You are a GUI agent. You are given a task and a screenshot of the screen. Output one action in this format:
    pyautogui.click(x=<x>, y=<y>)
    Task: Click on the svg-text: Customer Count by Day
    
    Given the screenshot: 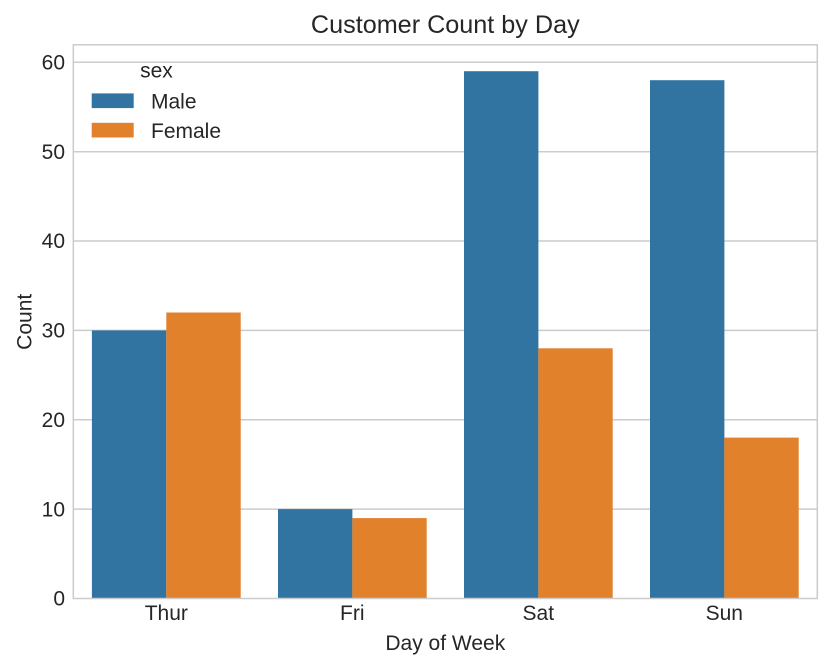 What is the action you would take?
    pyautogui.click(x=445, y=25)
    